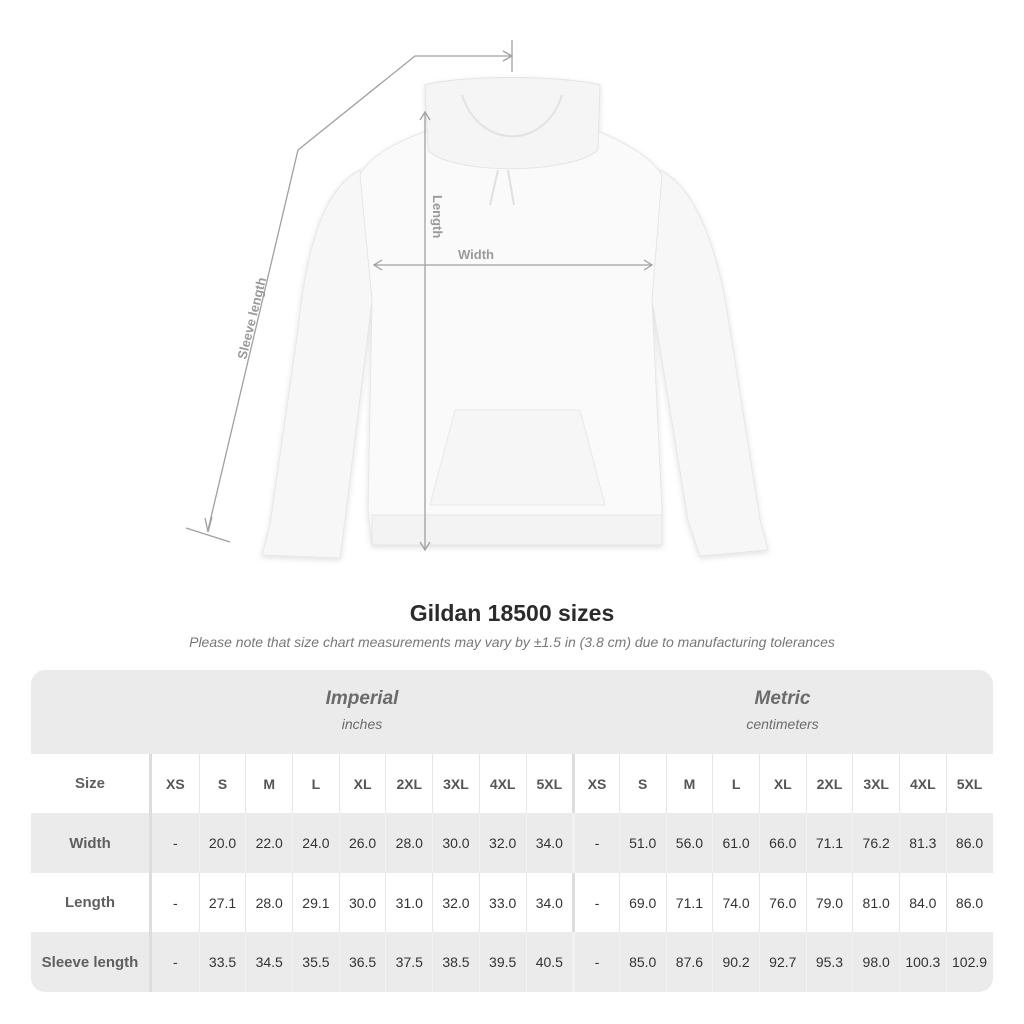 Image resolution: width=1024 pixels, height=1024 pixels. I want to click on value-cell: 85.0, so click(642, 962).